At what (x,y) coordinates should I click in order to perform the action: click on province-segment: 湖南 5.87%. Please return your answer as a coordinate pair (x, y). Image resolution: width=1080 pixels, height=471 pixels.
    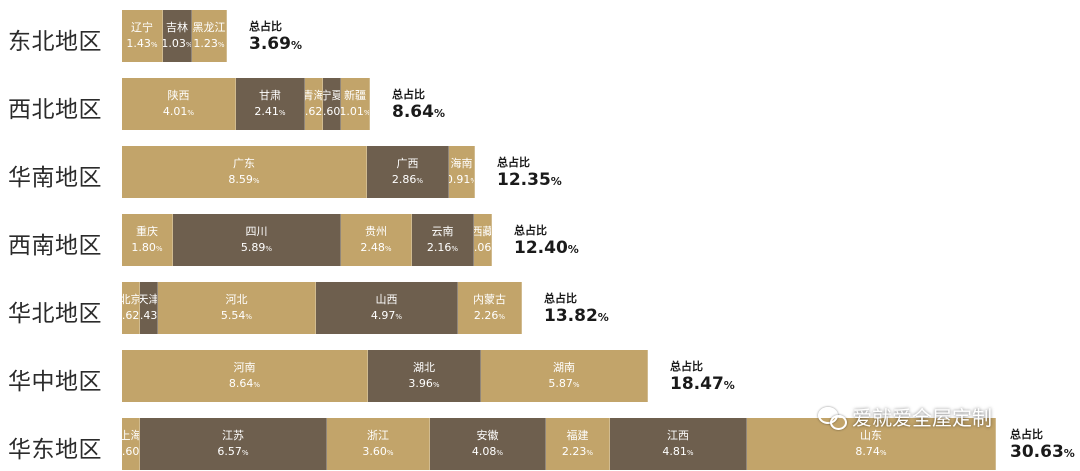
    Looking at the image, I should click on (564, 376).